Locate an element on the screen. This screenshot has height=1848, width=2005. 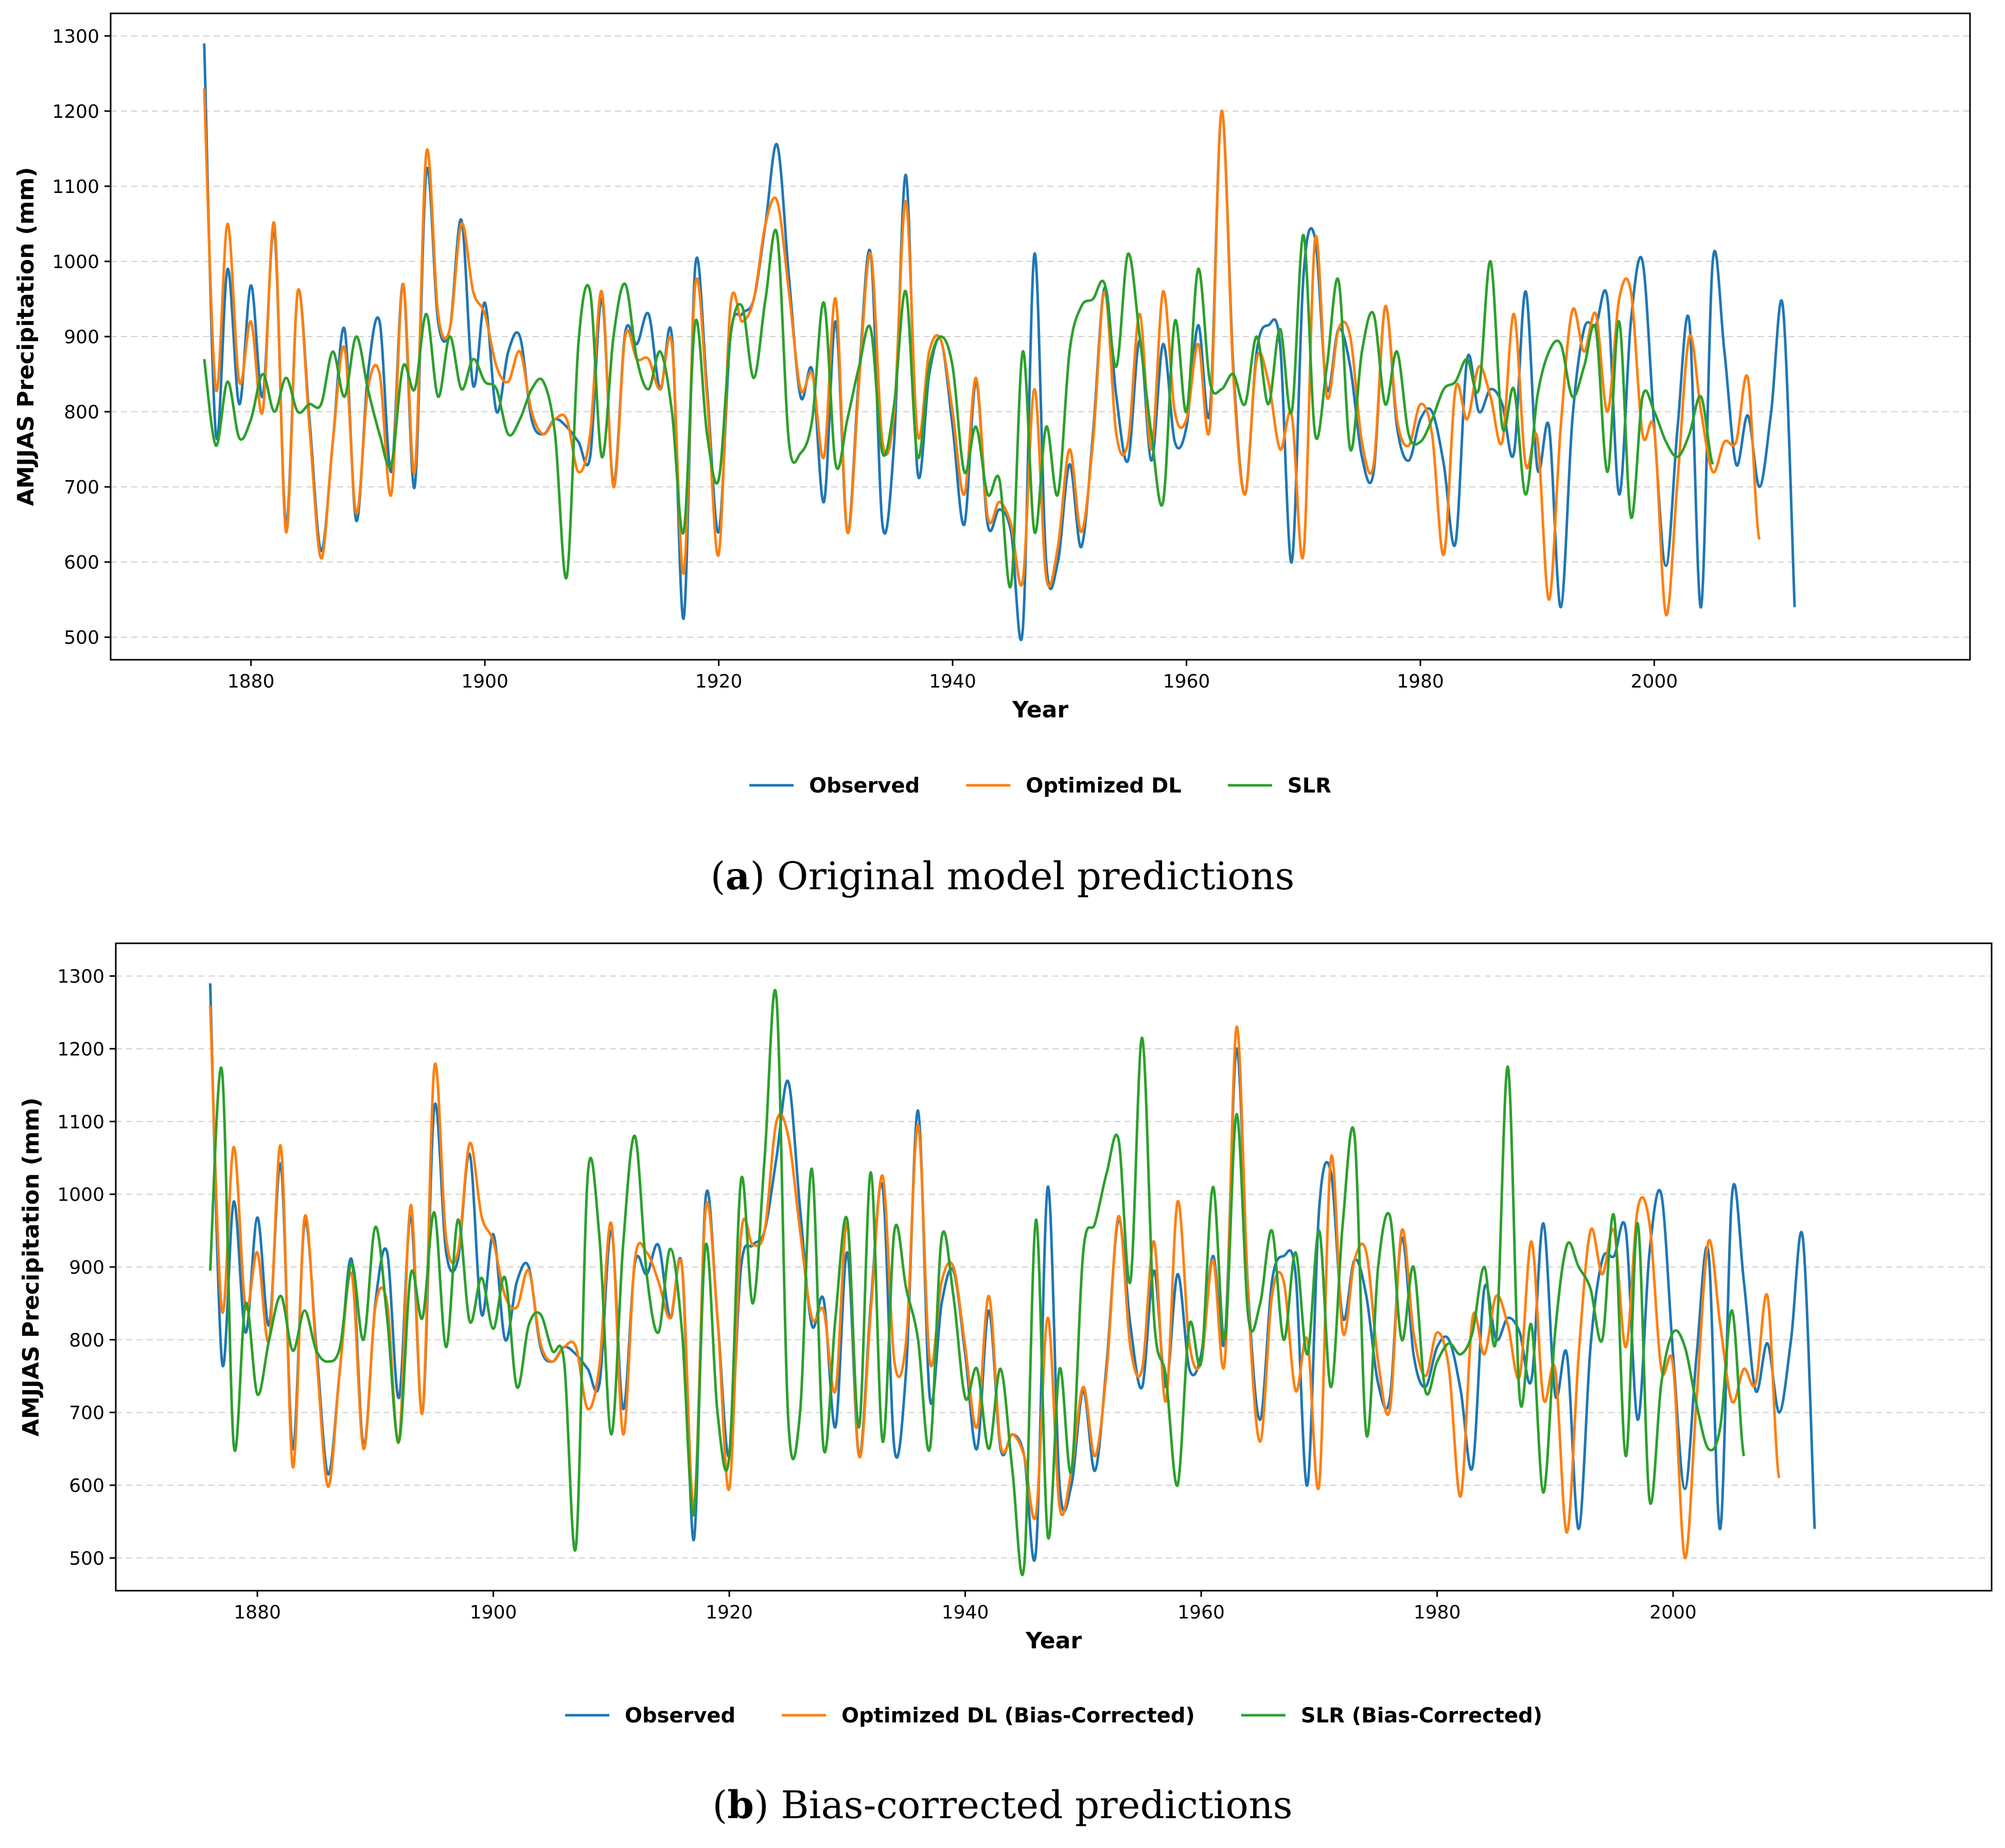
chart-b-y-axis-label: AMJJAS Precipitation (mm) is located at coordinates (31, 1267).